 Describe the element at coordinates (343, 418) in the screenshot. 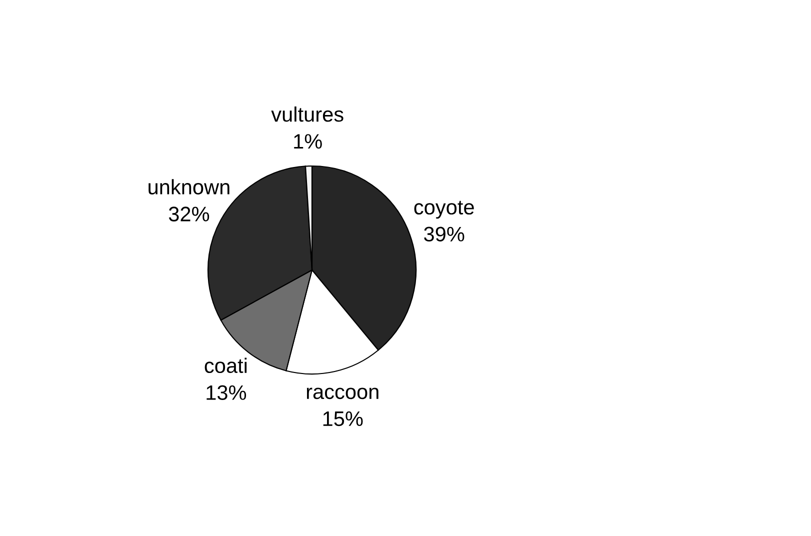

I see `data-label: 15%` at that location.